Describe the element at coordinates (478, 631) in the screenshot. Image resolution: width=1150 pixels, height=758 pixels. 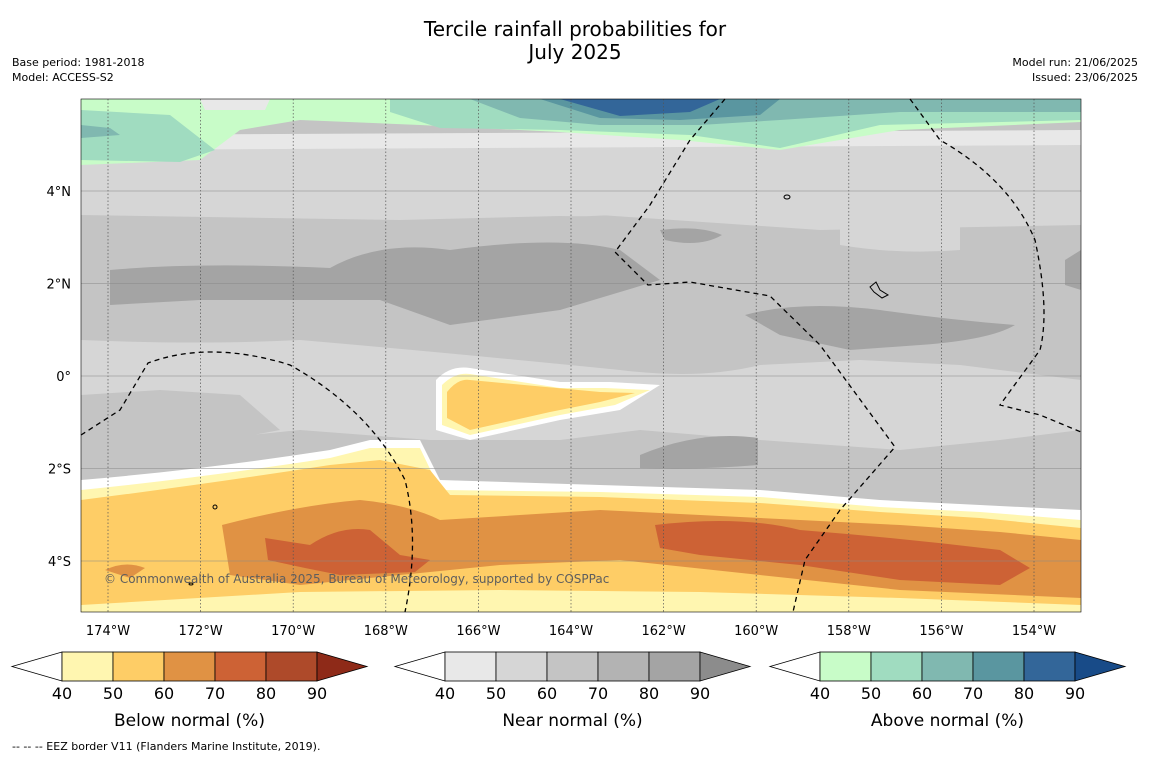
I see `lon-tick-label: 166°W` at that location.